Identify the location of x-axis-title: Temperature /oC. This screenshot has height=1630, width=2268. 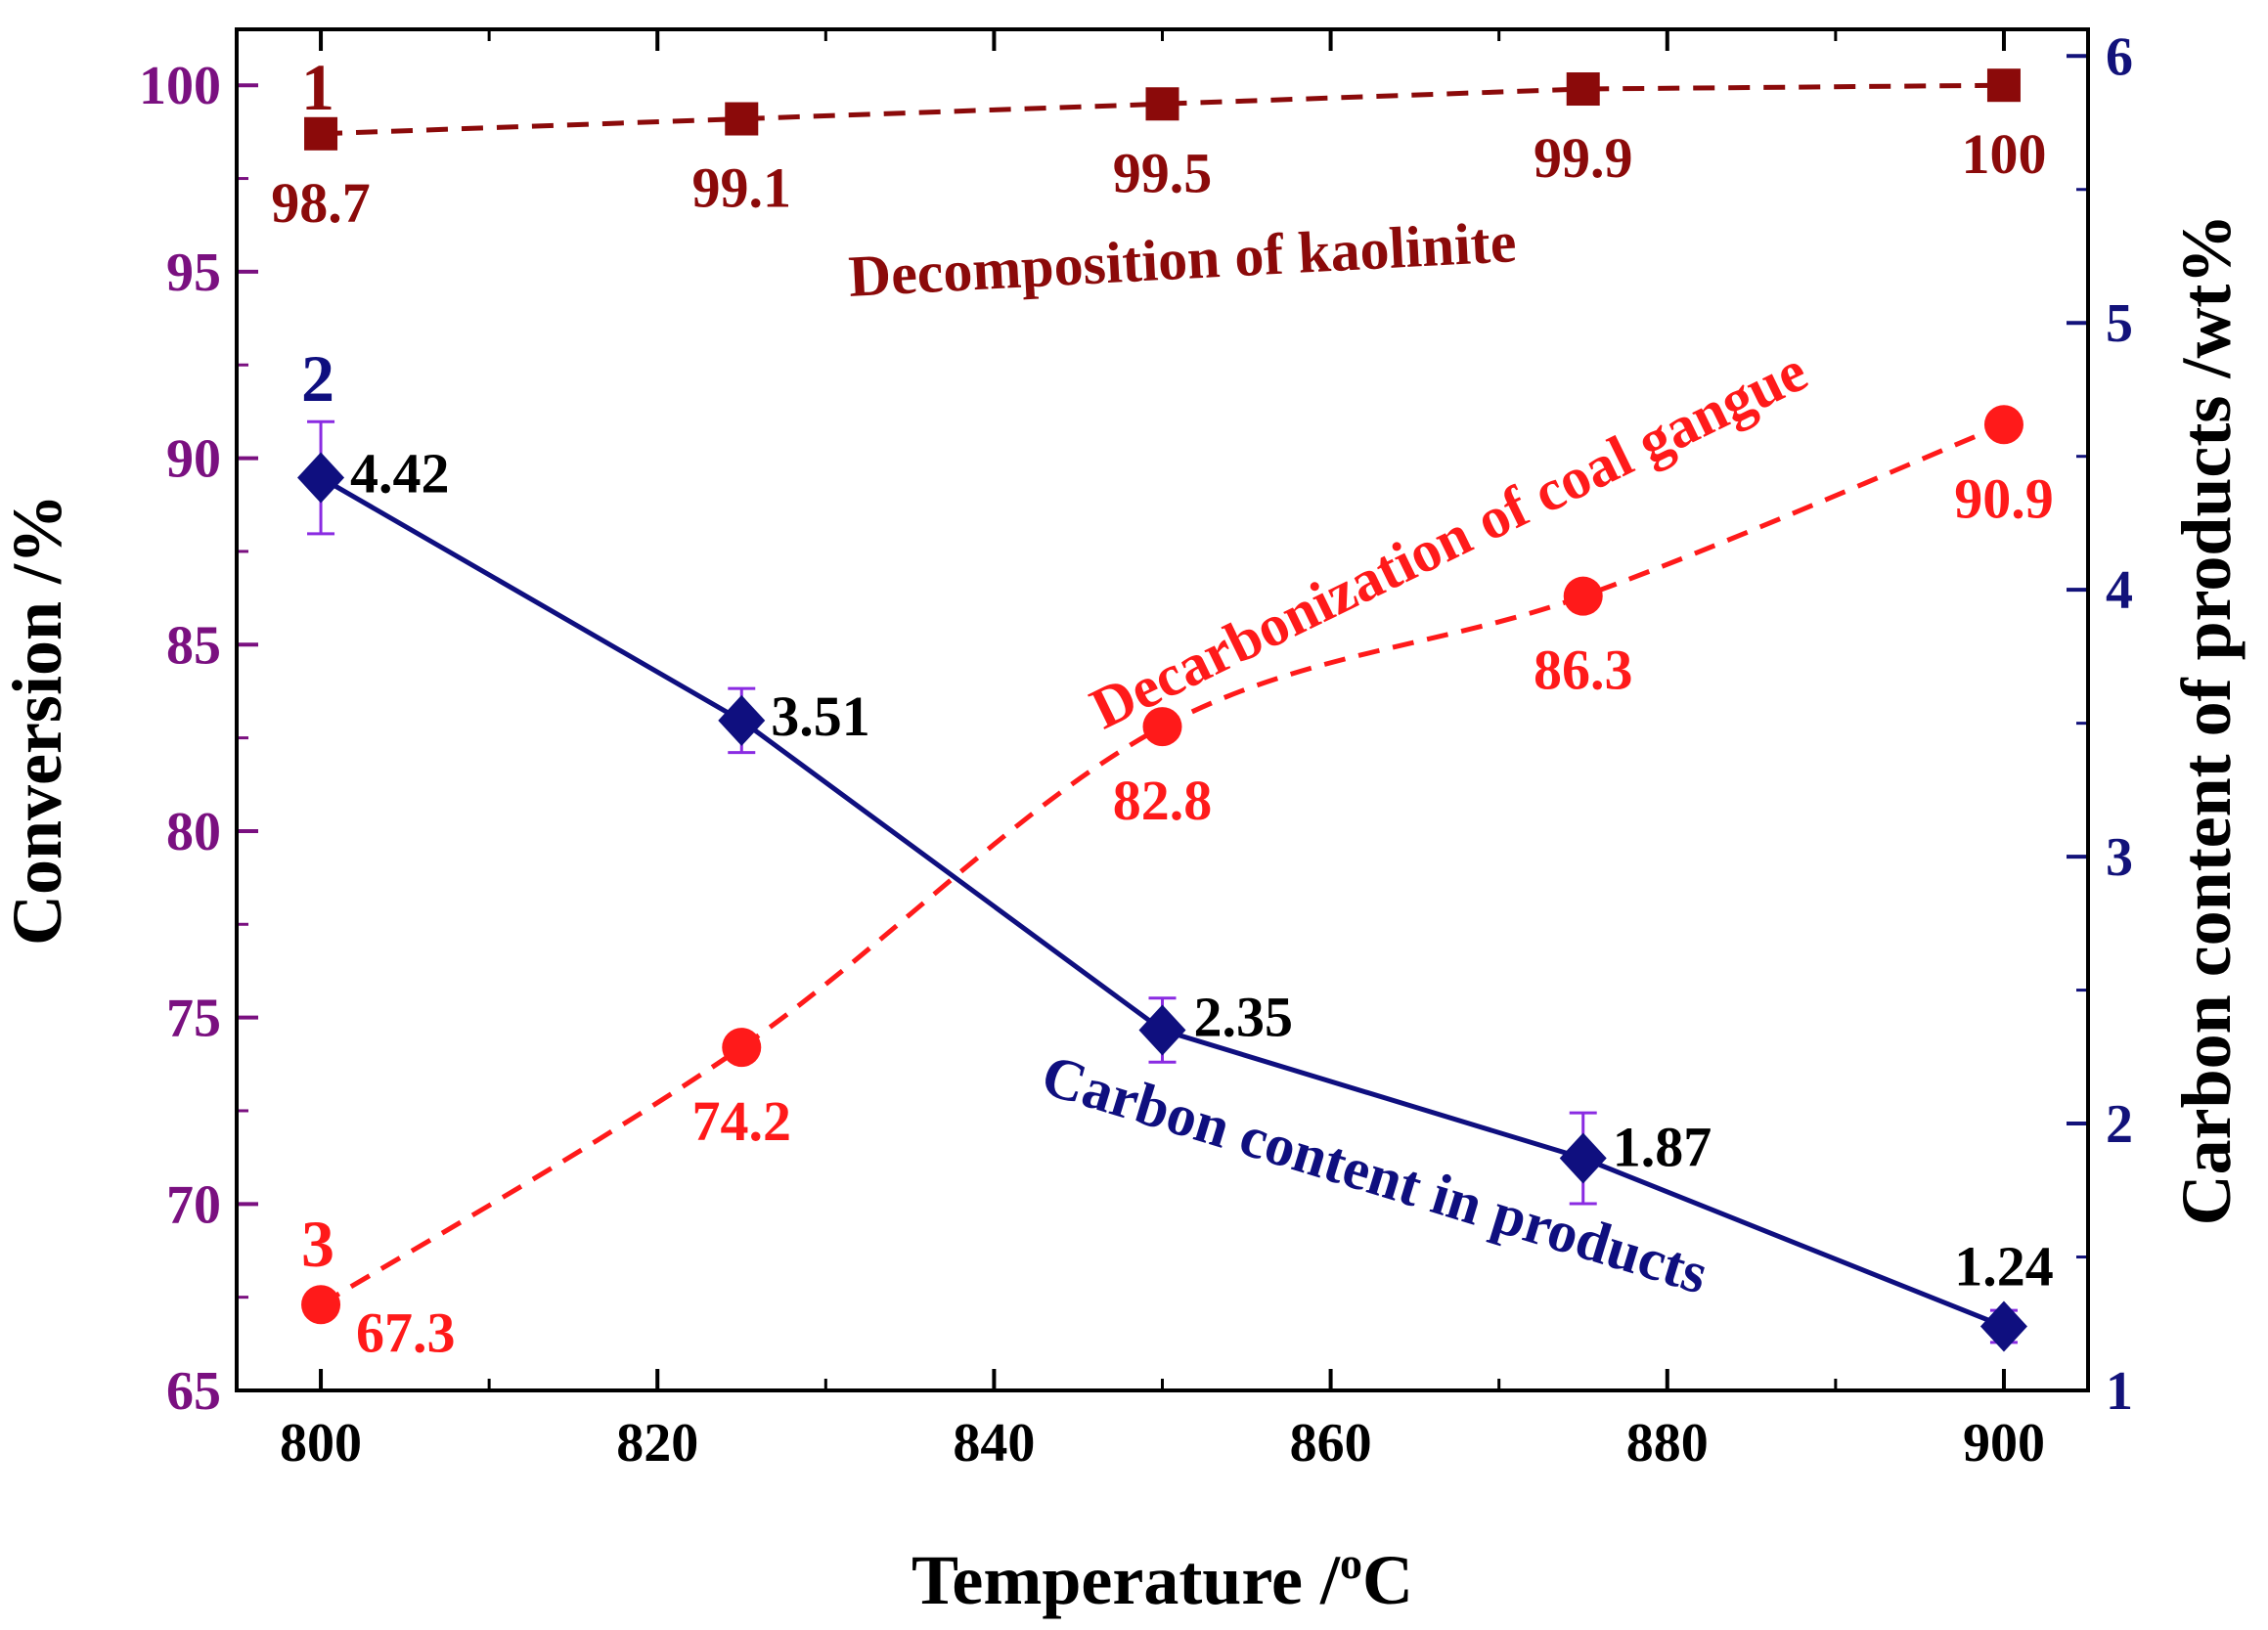
(1162, 1579).